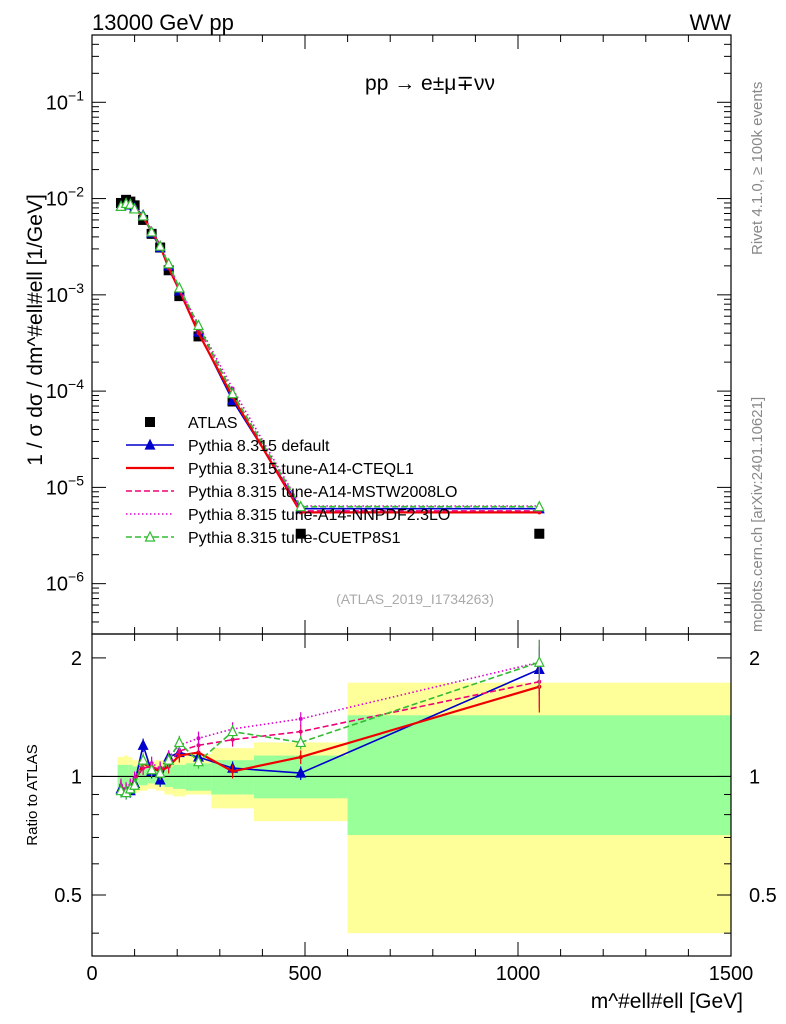 Image resolution: width=786 pixels, height=1024 pixels. Describe the element at coordinates (667, 1001) in the screenshot. I see `ratio-xlabel: m^#ell#ell [GeV]` at that location.